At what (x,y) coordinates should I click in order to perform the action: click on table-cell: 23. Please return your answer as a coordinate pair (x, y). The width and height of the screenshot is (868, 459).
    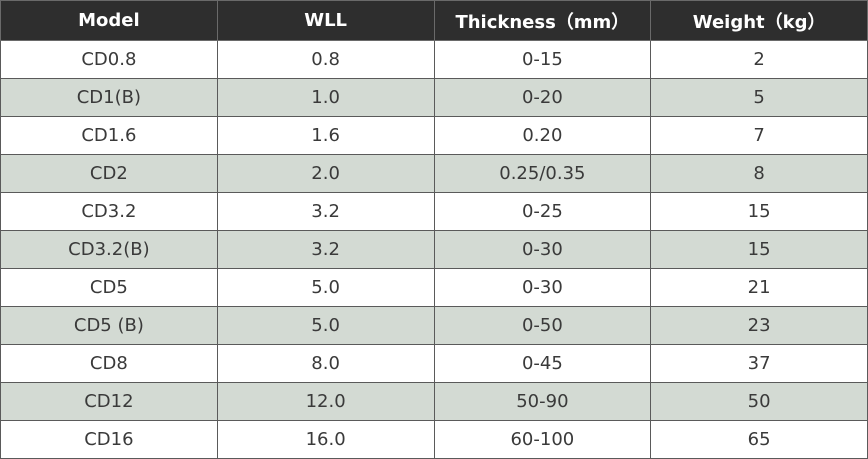
    Looking at the image, I should click on (759, 325).